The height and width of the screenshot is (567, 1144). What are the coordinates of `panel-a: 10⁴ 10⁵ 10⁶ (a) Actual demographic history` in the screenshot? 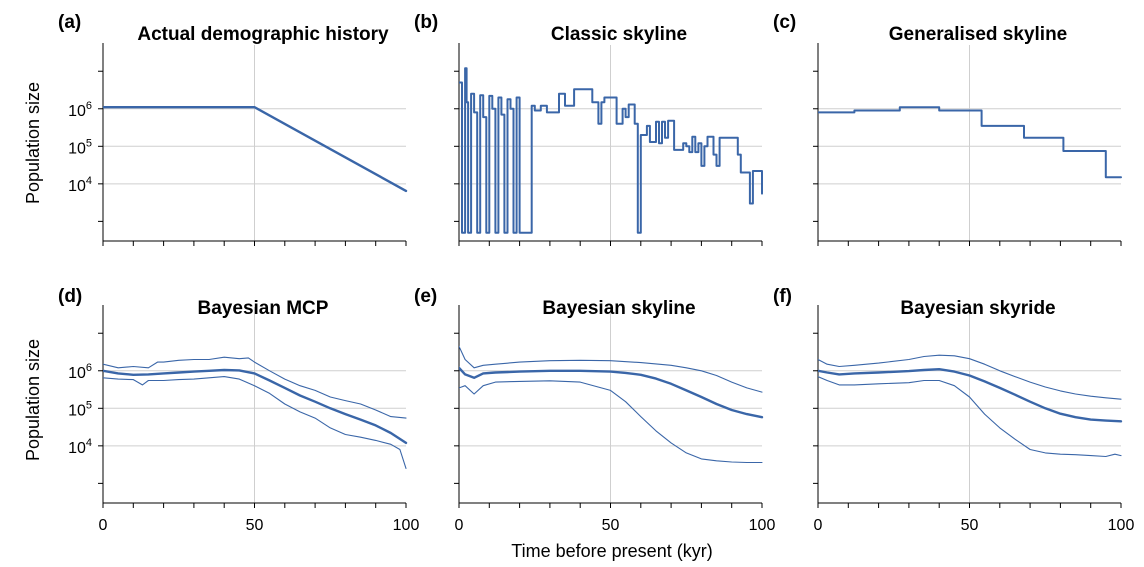 It's located at (233, 129).